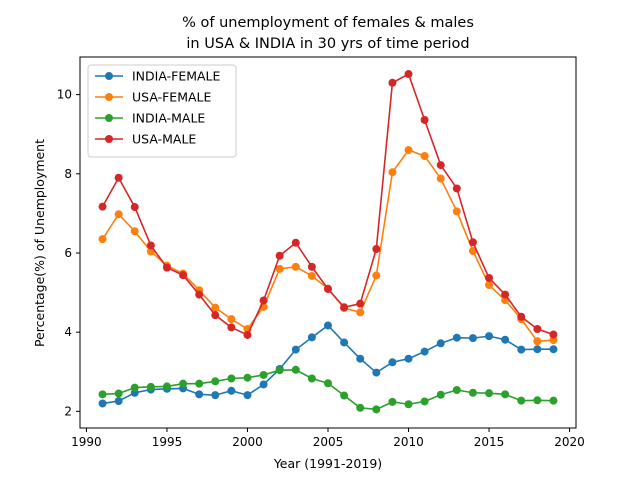 This screenshot has width=640, height=480. What do you see at coordinates (102, 239) in the screenshot?
I see `data-point-usa-female-1991` at bounding box center [102, 239].